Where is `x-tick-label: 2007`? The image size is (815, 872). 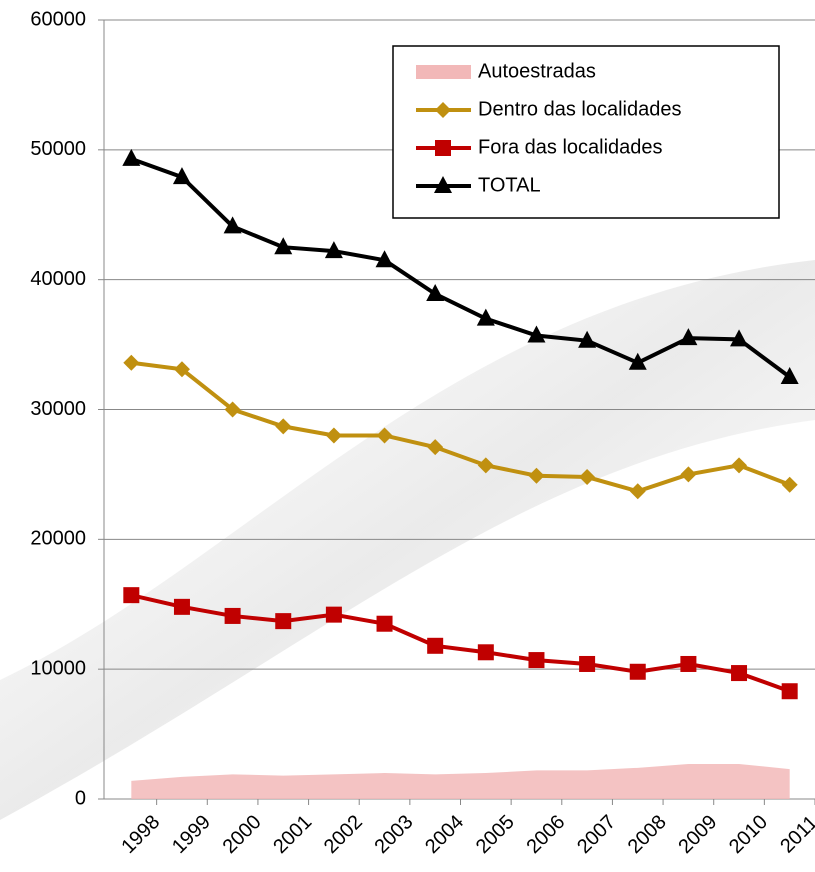 x-tick-label: 2007 is located at coordinates (596, 834).